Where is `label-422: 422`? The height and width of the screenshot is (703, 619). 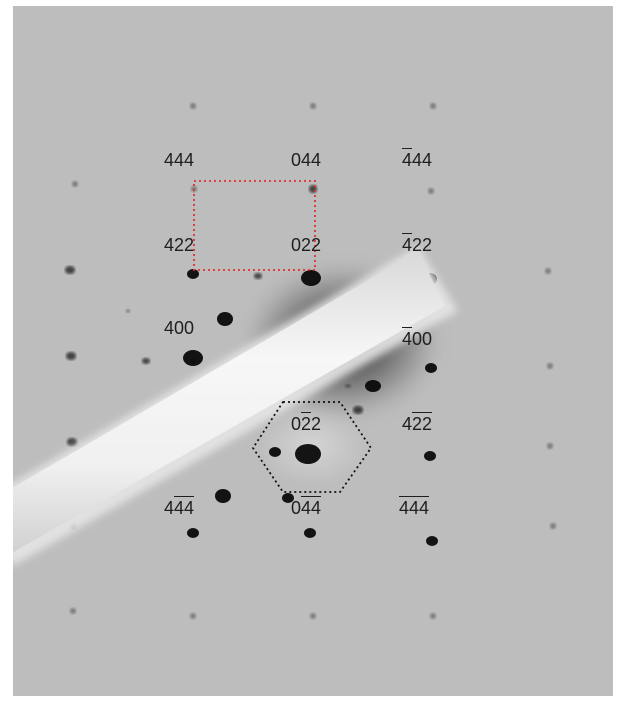
label-422: 422 is located at coordinates (179, 245).